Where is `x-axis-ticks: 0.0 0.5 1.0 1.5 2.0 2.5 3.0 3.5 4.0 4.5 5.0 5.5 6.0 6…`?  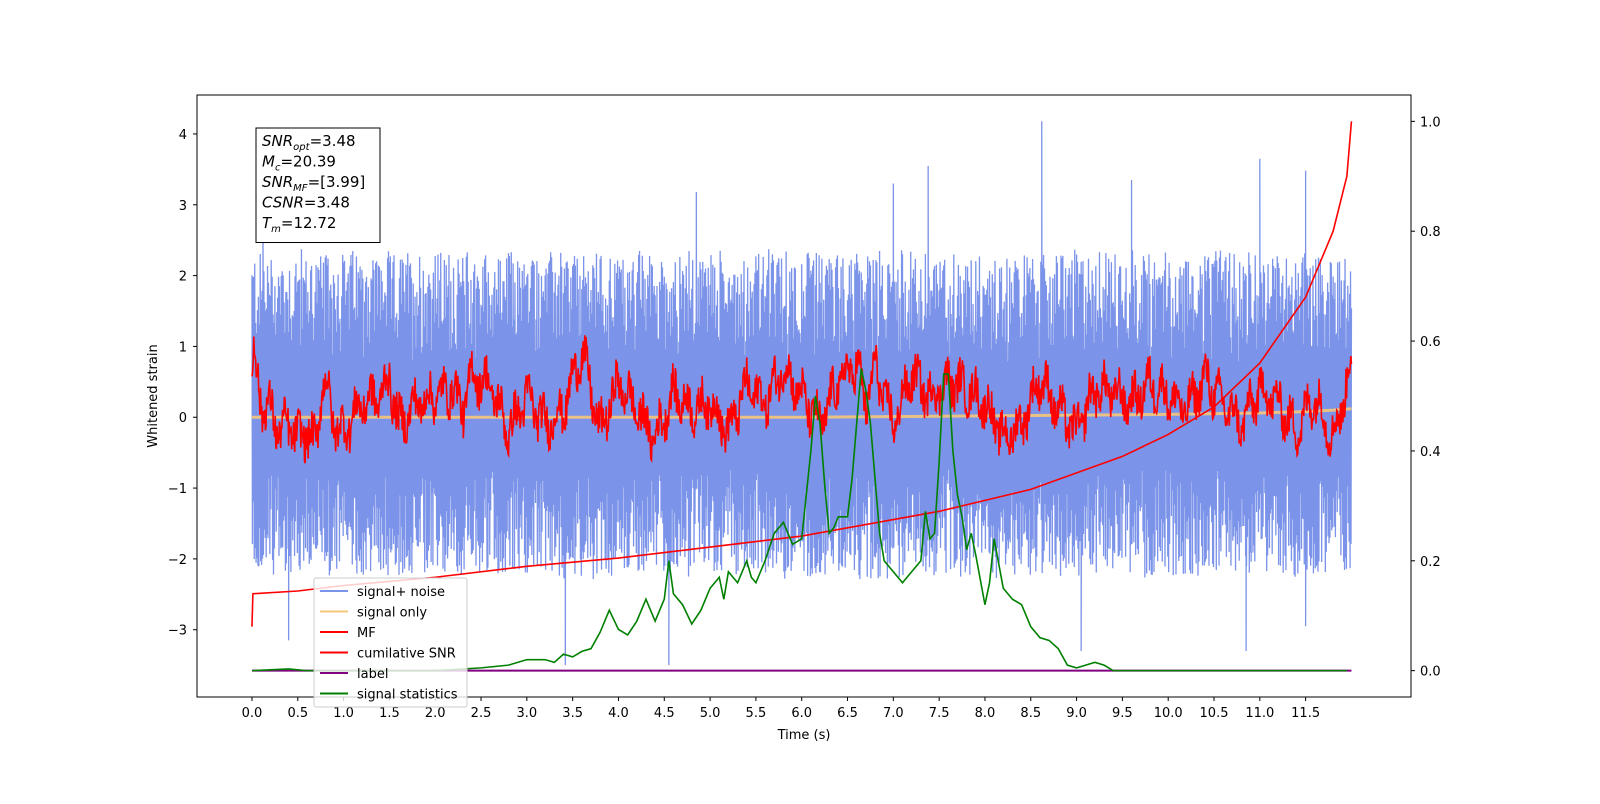 x-axis-ticks: 0.0 0.5 1.0 1.5 2.0 2.5 3.0 3.5 4.0 4.5 5.0 5.5 6.0 6… is located at coordinates (781, 709).